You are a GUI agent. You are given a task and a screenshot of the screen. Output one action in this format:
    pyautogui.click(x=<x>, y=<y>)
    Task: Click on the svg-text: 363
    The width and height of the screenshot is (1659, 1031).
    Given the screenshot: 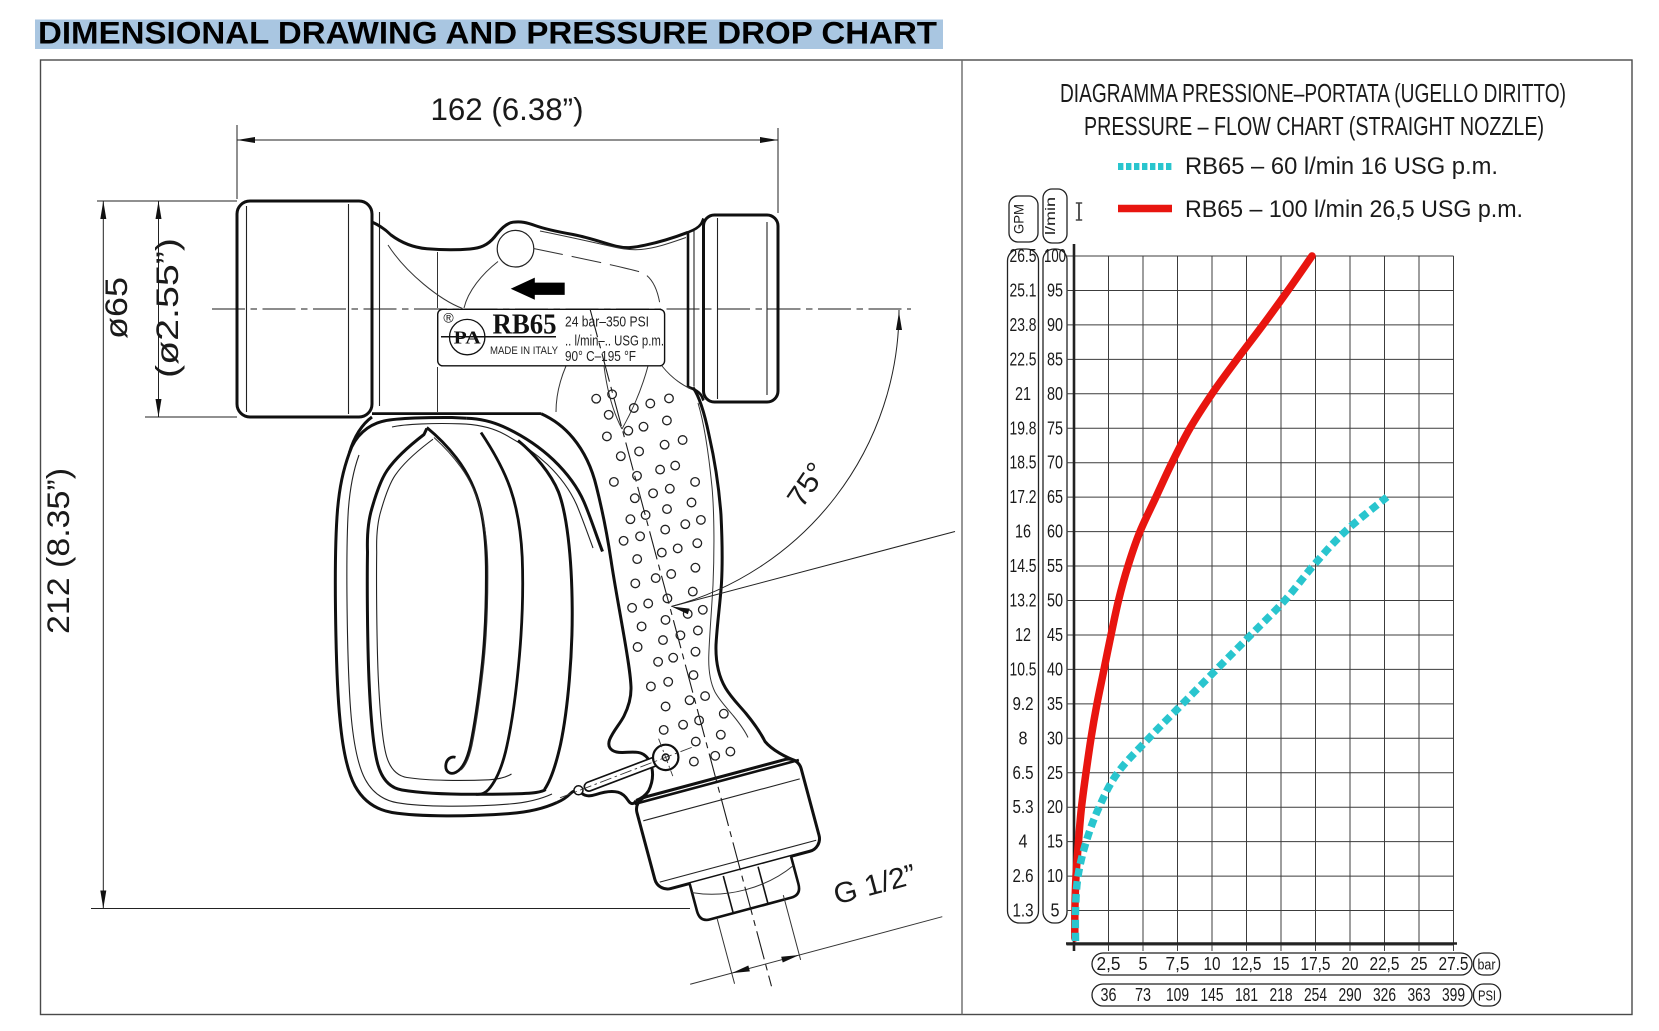 What is the action you would take?
    pyautogui.click(x=1419, y=995)
    